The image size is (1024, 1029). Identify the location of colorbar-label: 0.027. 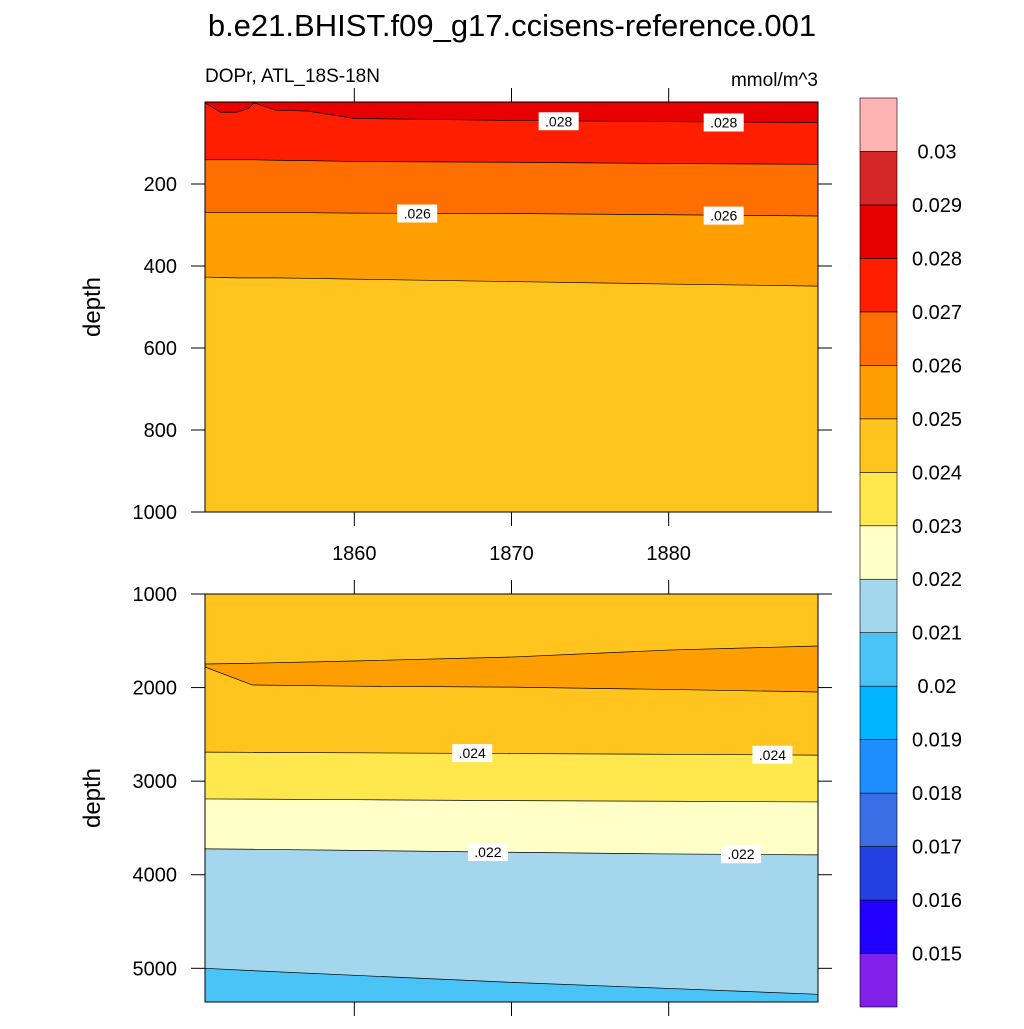
(937, 313).